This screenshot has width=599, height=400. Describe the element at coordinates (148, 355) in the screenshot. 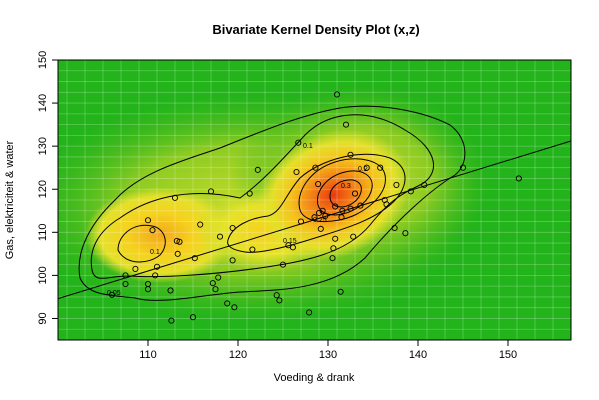

I see `x-tick-label: 110` at that location.